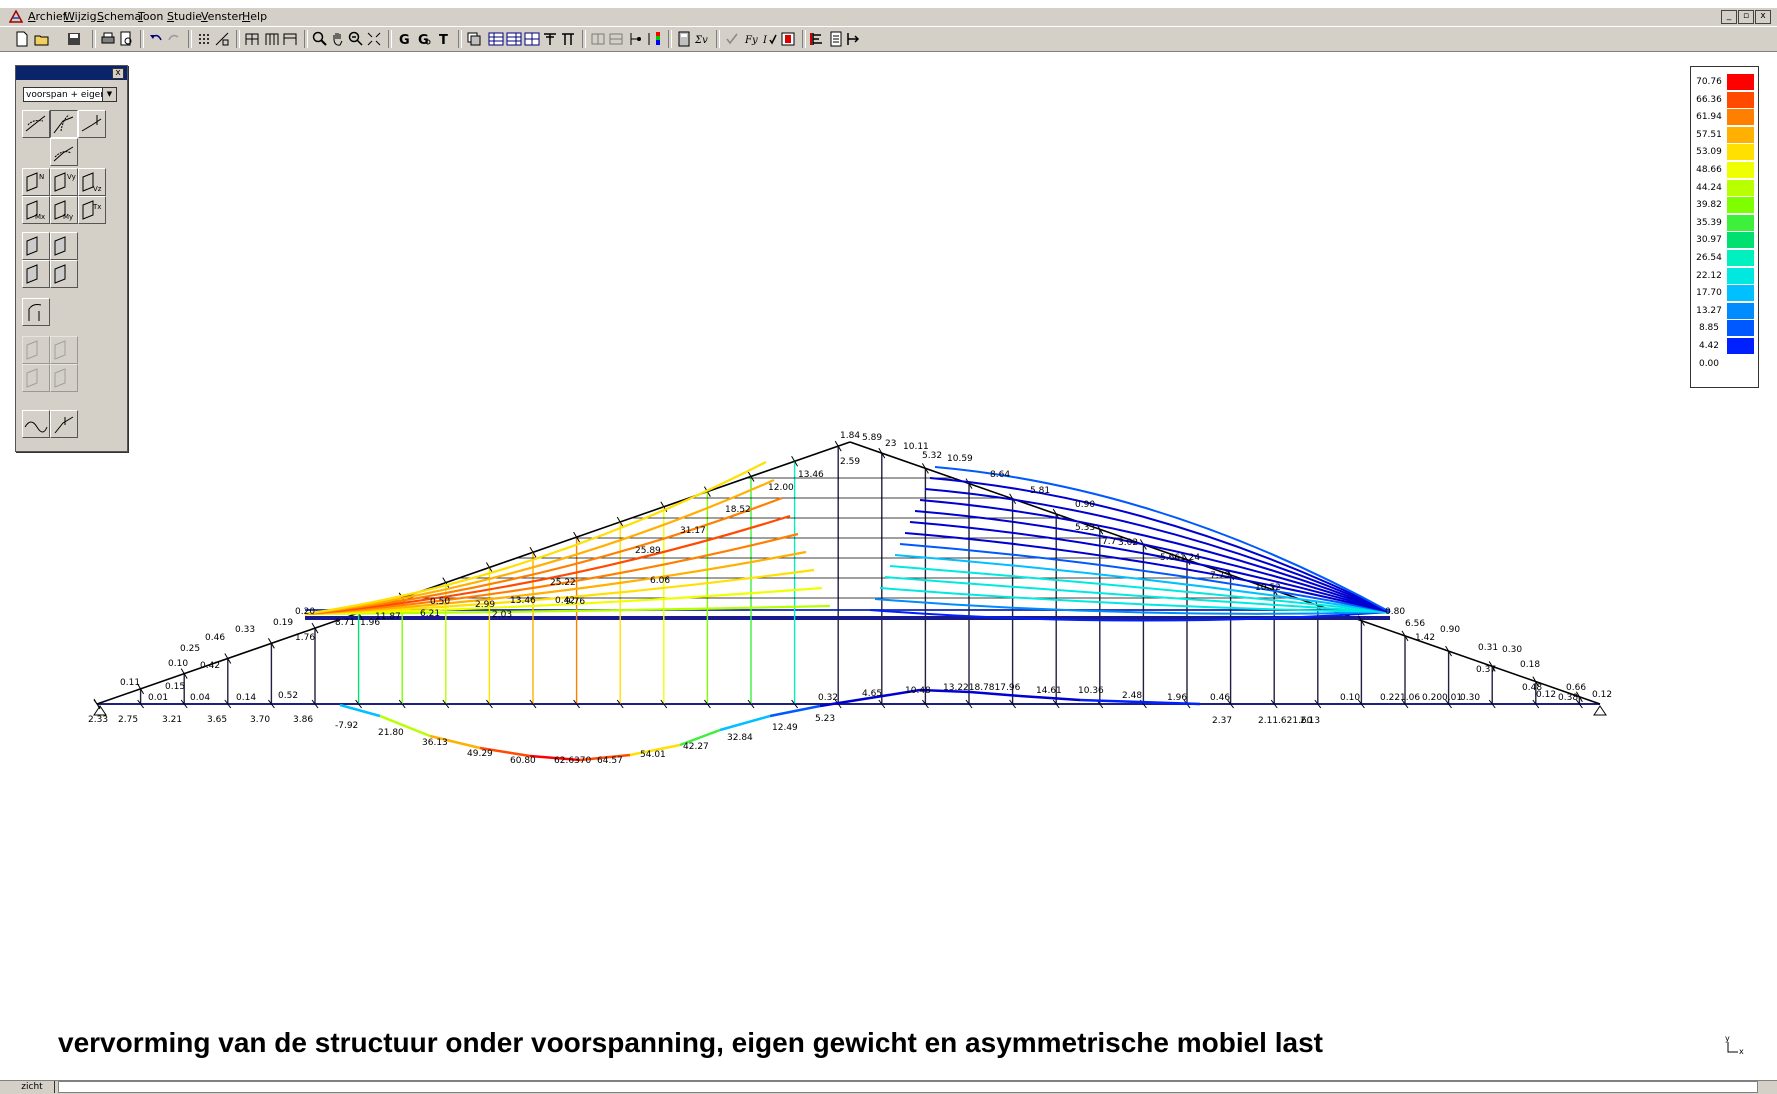 The width and height of the screenshot is (1777, 1094). What do you see at coordinates (374, 39) in the screenshot?
I see `zoom-extents-icon` at bounding box center [374, 39].